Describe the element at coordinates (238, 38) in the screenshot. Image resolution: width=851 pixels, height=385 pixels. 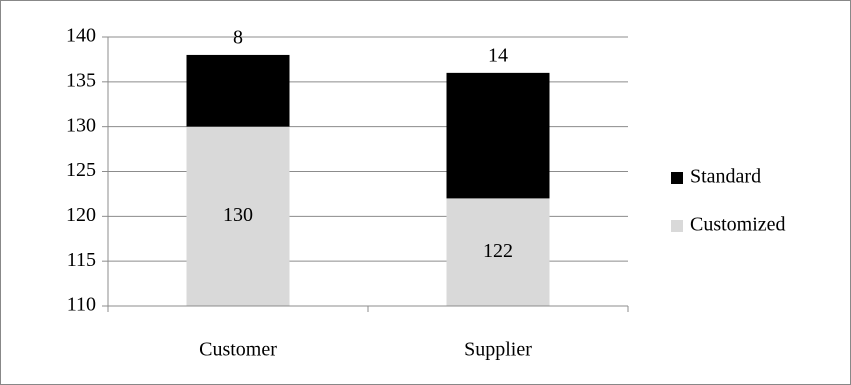
I see `data-label: 8` at that location.